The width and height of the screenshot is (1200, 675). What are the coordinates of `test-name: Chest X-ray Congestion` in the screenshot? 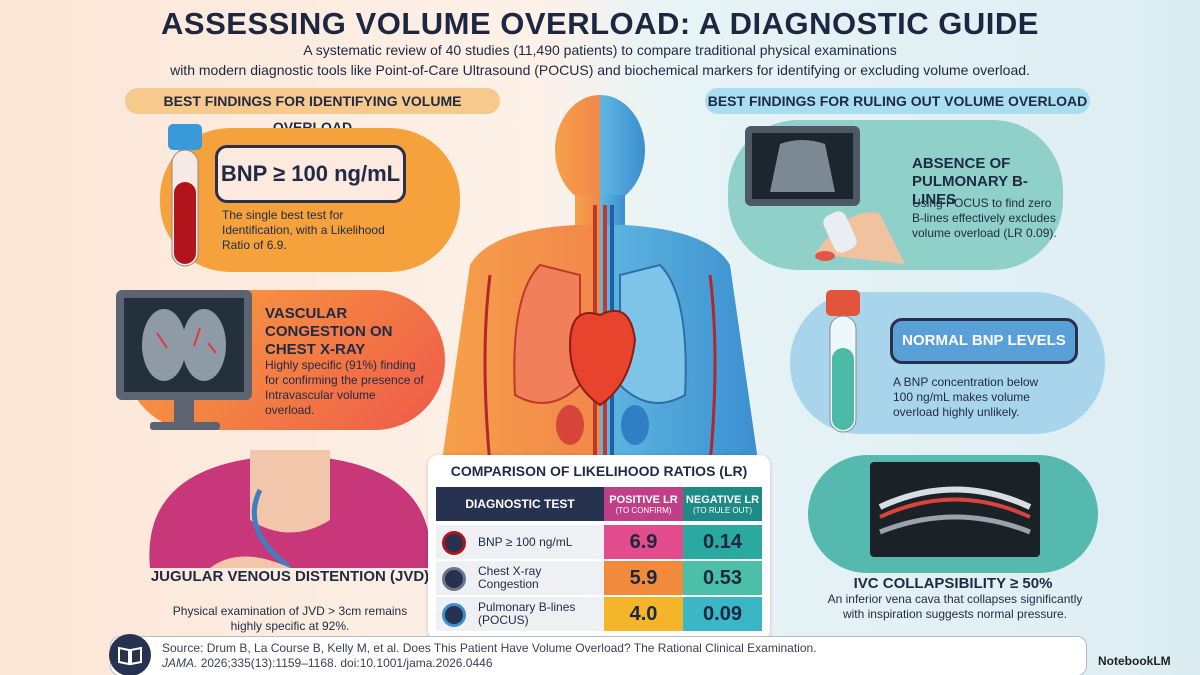 It's located at (520, 578).